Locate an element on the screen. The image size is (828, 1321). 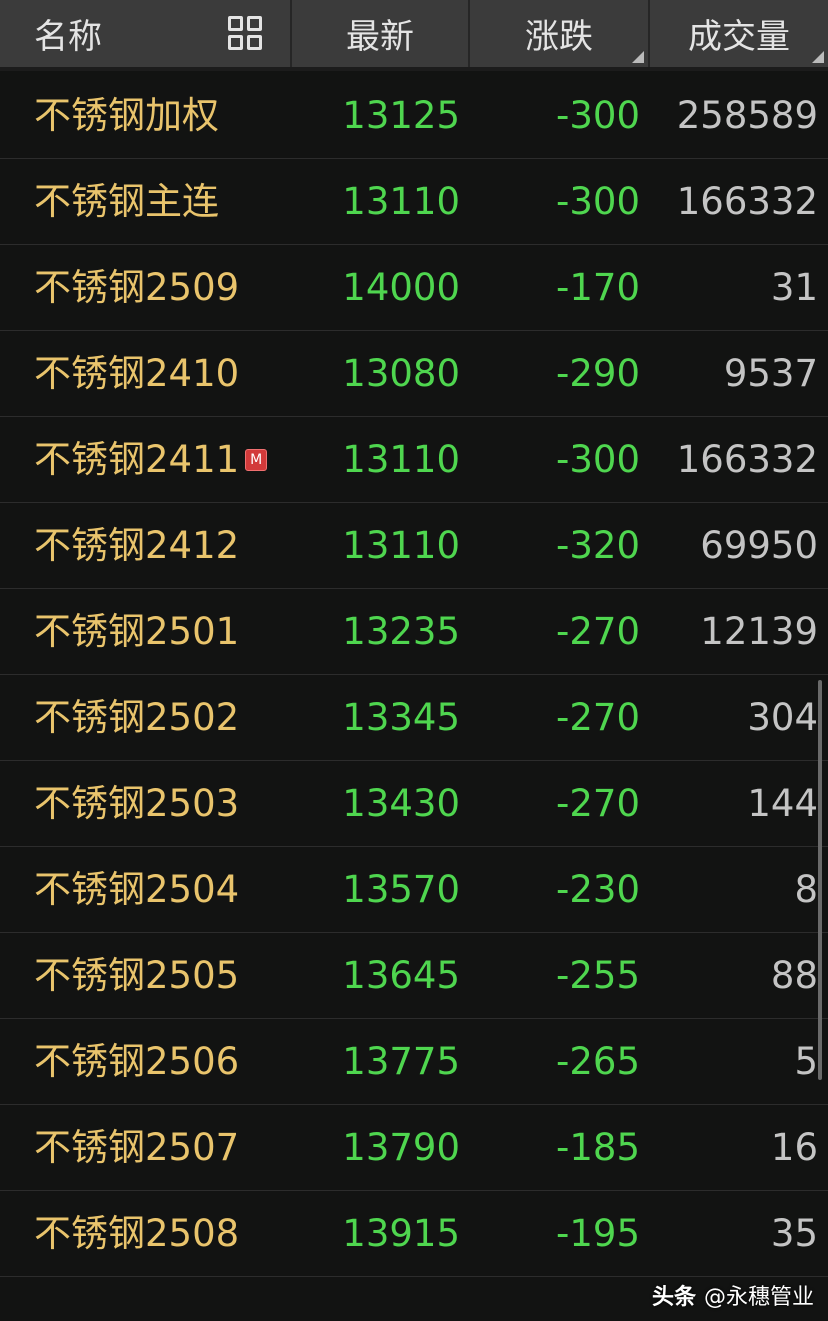
contract-name: 不锈钢加权 is located at coordinates (126, 115).